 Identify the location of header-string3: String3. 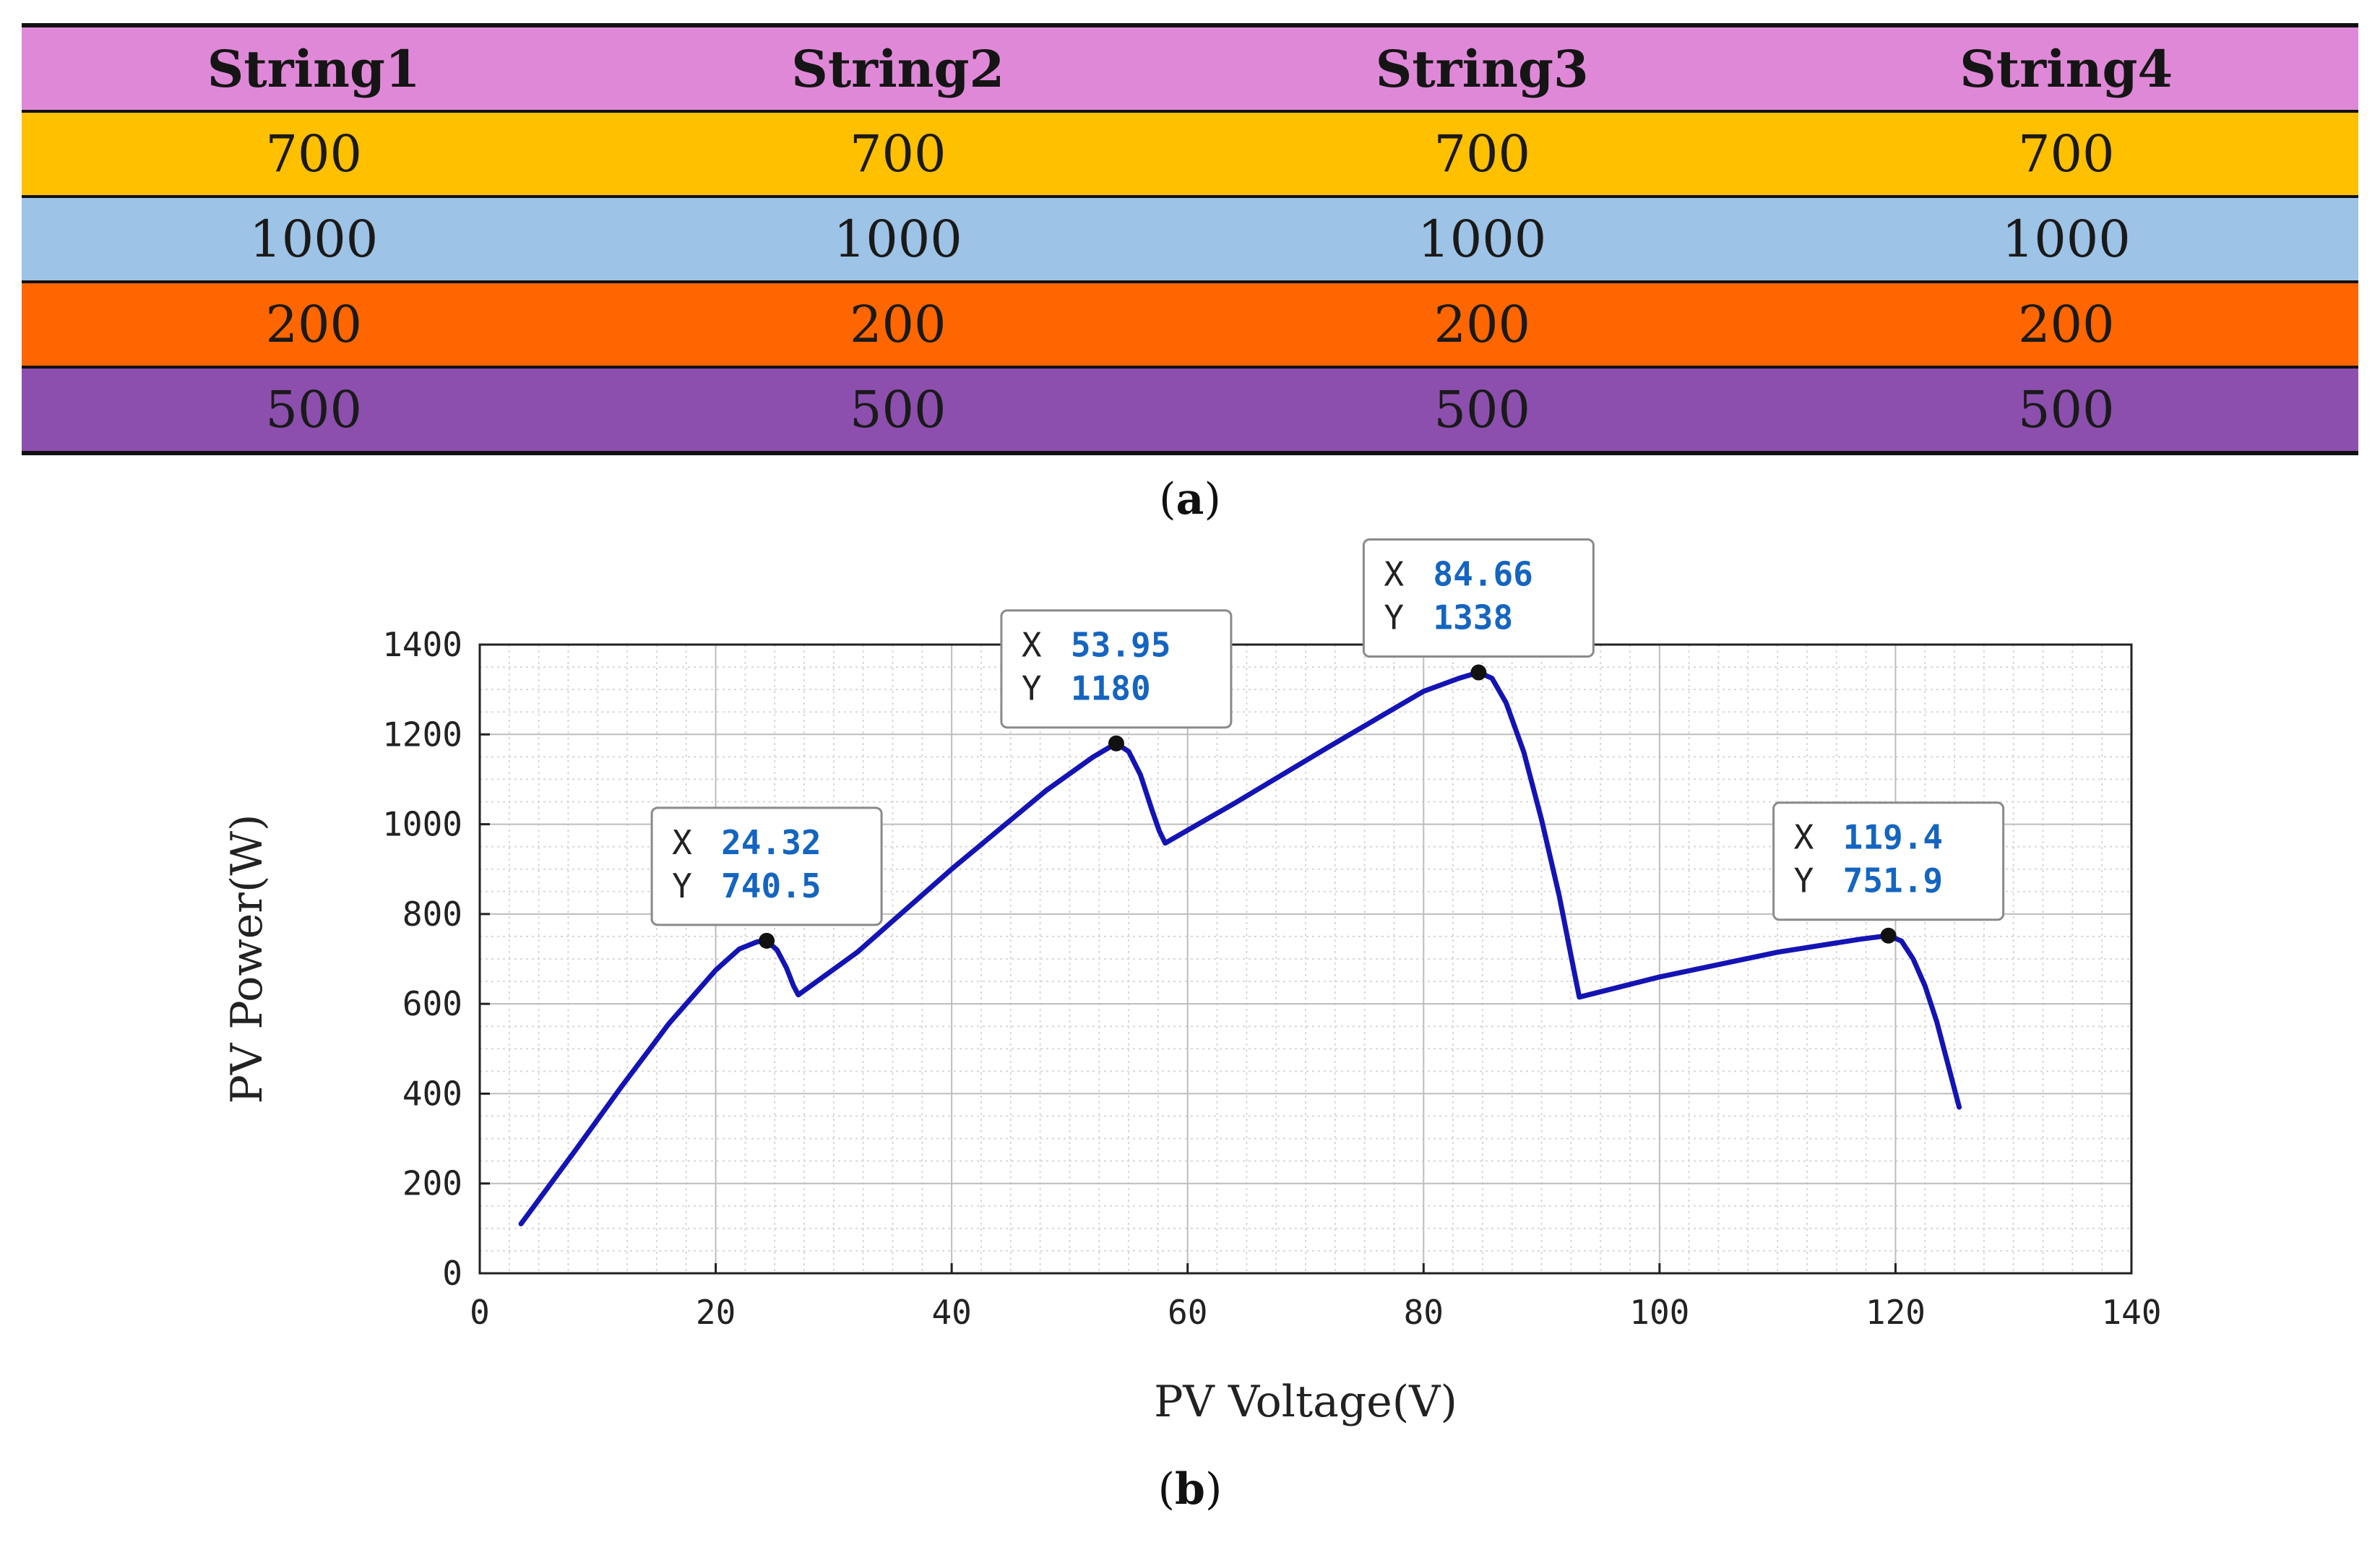
(1482, 68).